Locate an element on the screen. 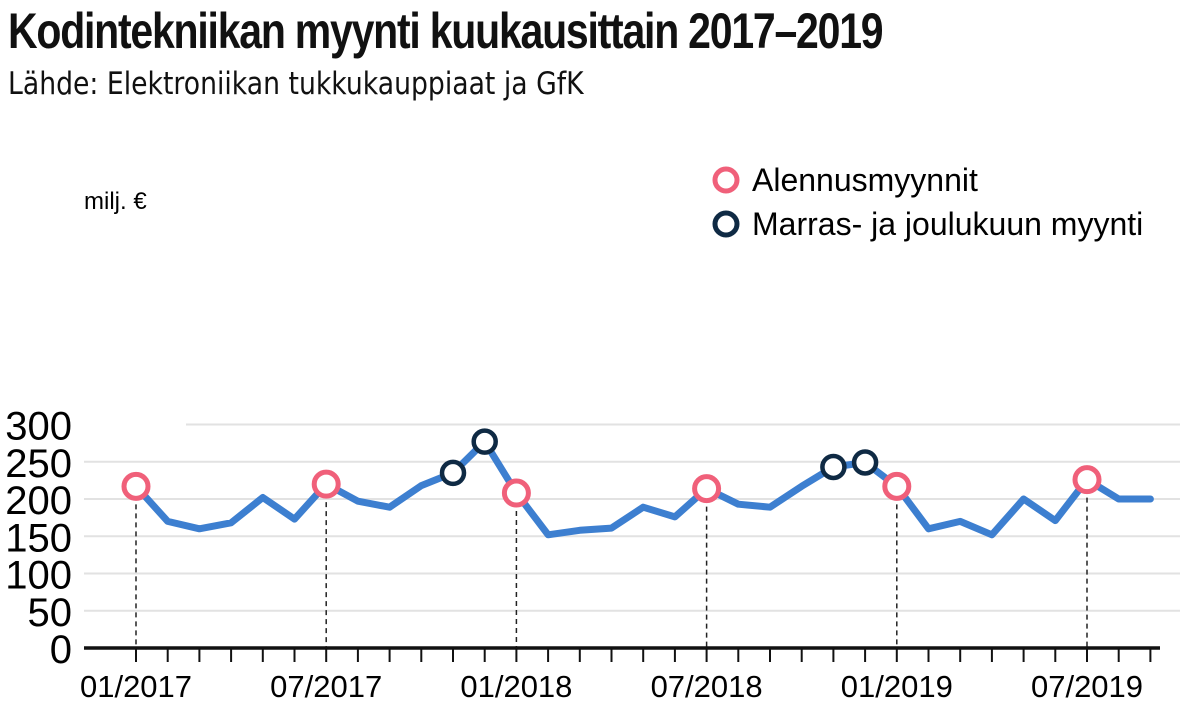 The width and height of the screenshot is (1199, 710). x-tick-label: 07/2018 is located at coordinates (707, 686).